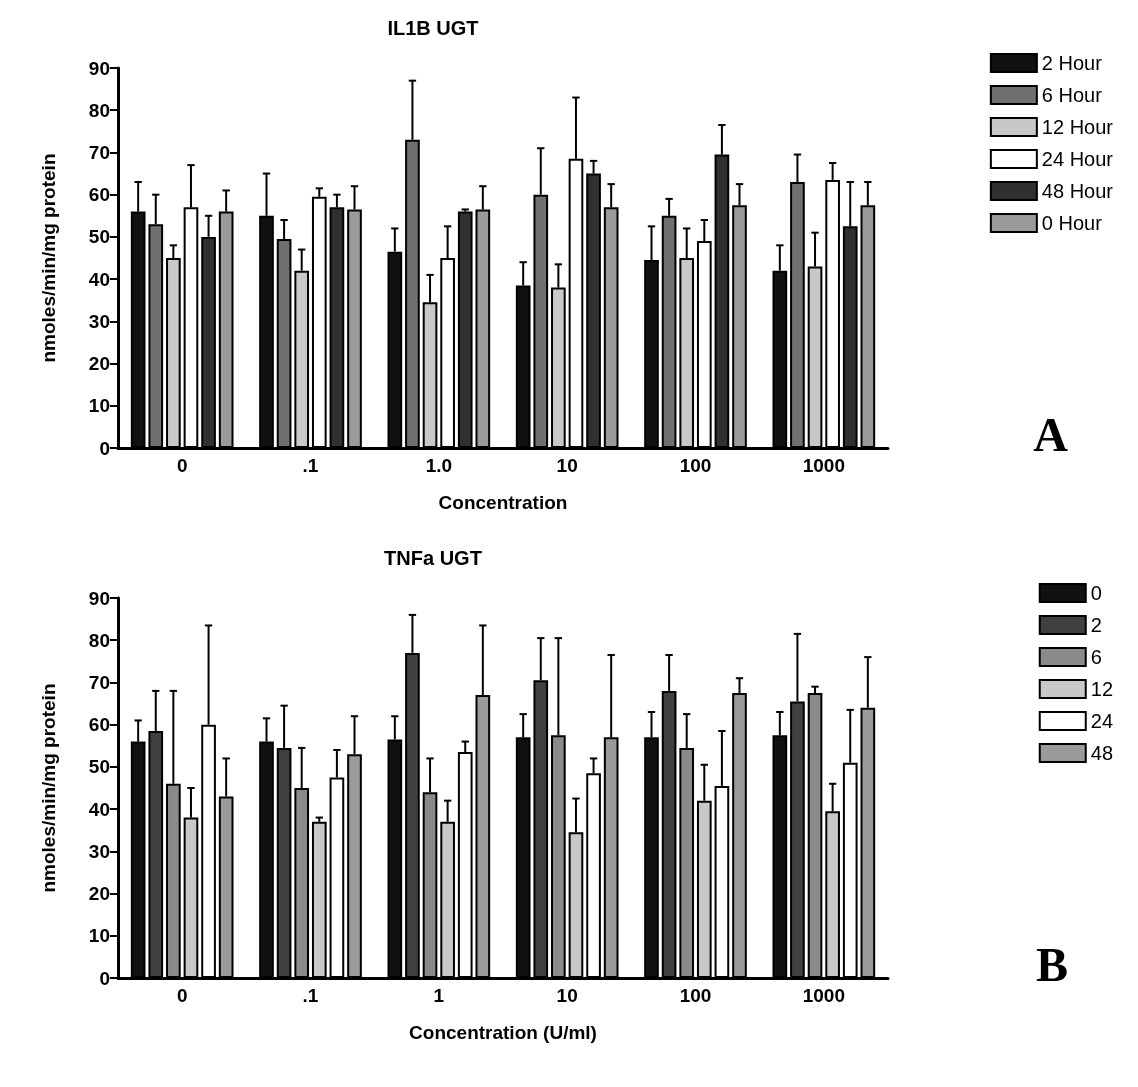  What do you see at coordinates (1077, 159) in the screenshot?
I see `legend-label: 24 Hour` at bounding box center [1077, 159].